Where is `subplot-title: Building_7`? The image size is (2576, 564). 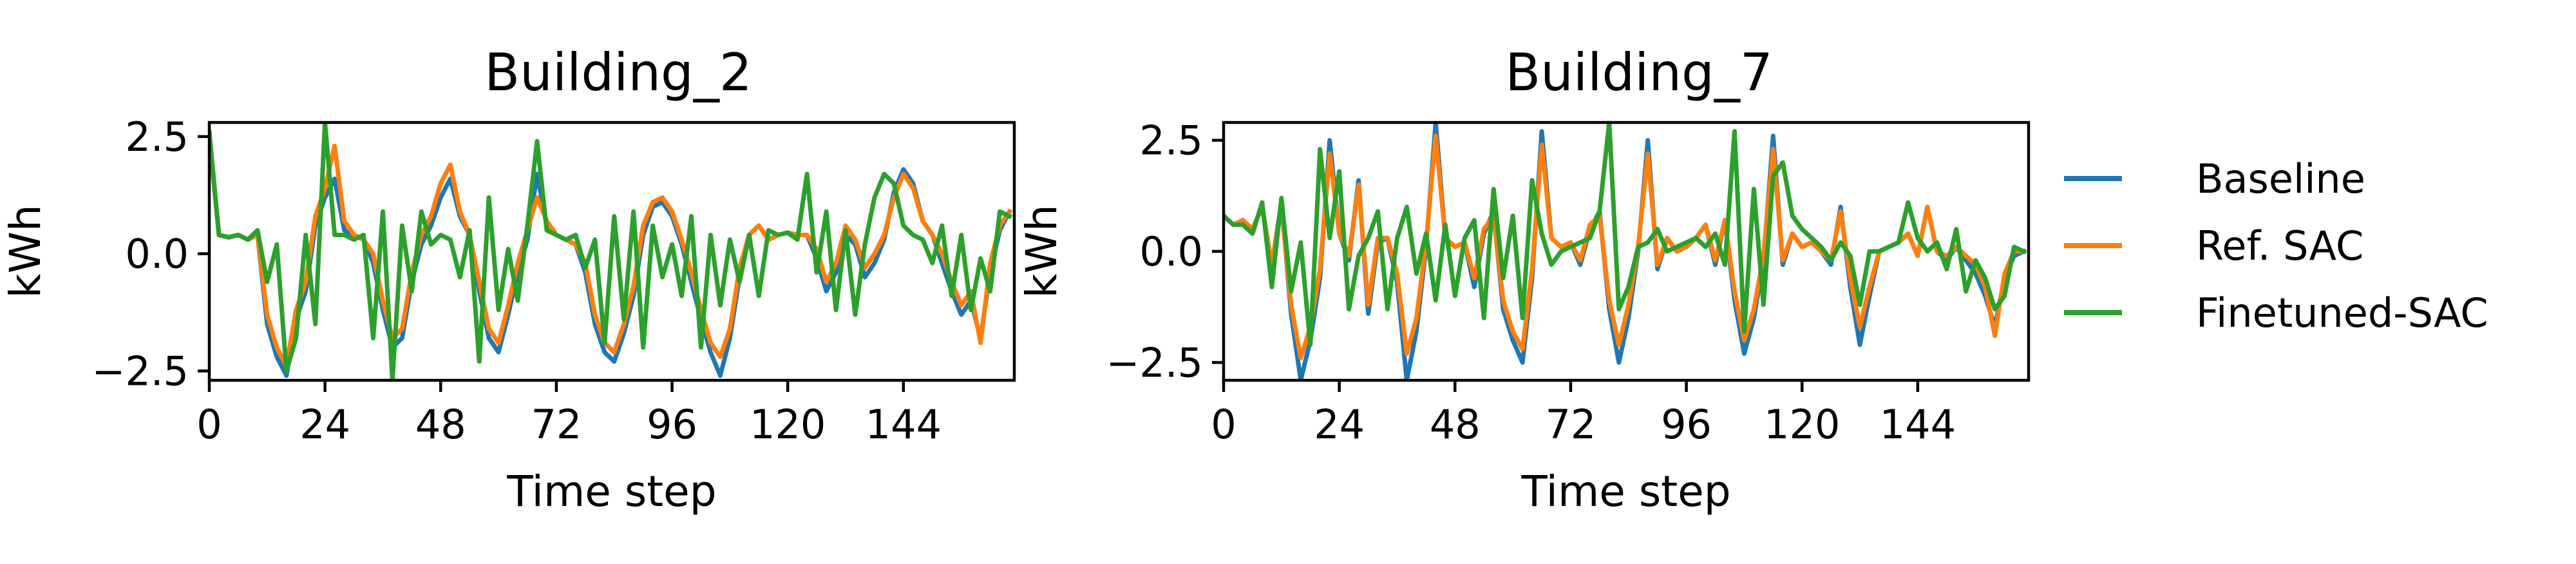 subplot-title: Building_7 is located at coordinates (1638, 72).